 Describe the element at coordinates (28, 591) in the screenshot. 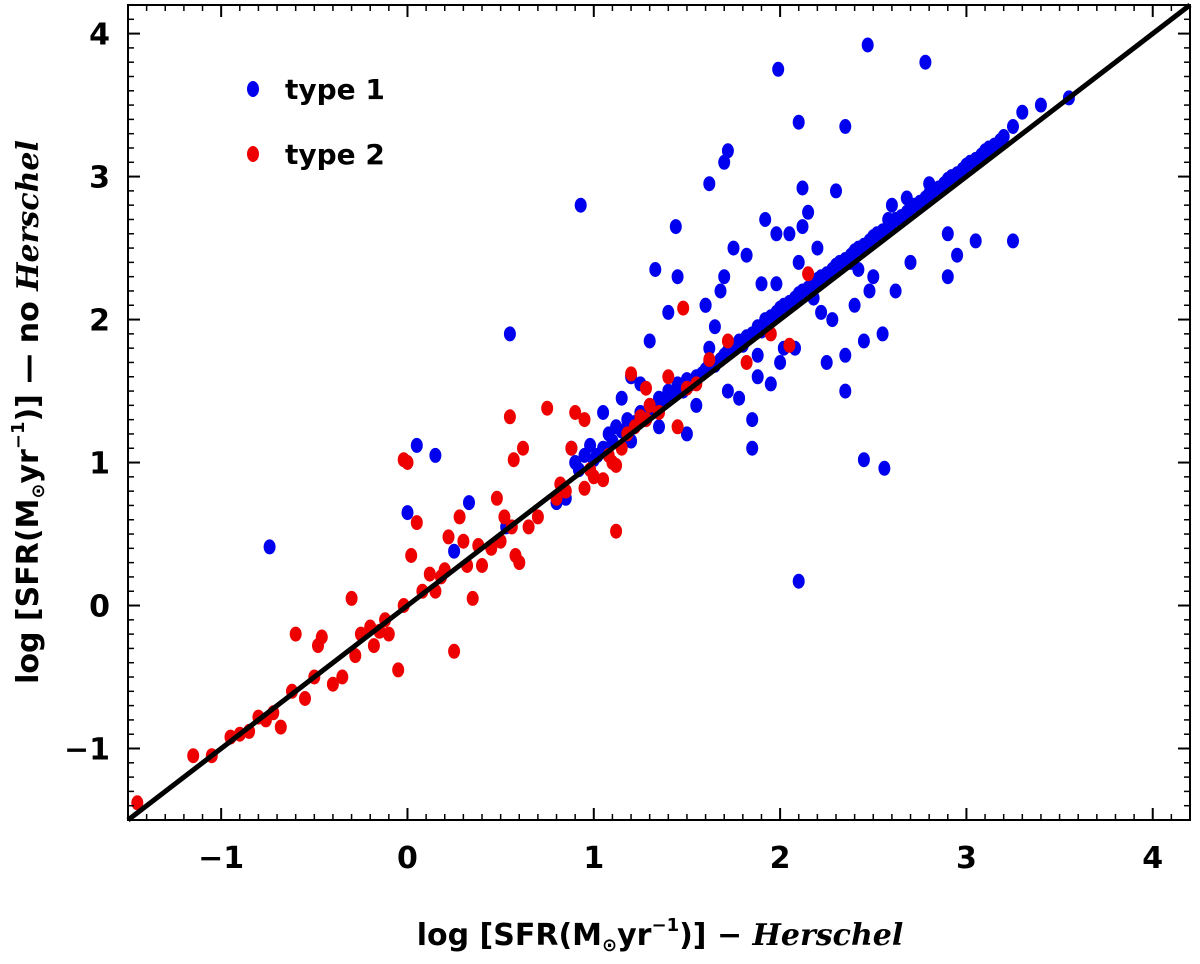

I see `y-axis-title-prefix: log [SFR(M` at that location.